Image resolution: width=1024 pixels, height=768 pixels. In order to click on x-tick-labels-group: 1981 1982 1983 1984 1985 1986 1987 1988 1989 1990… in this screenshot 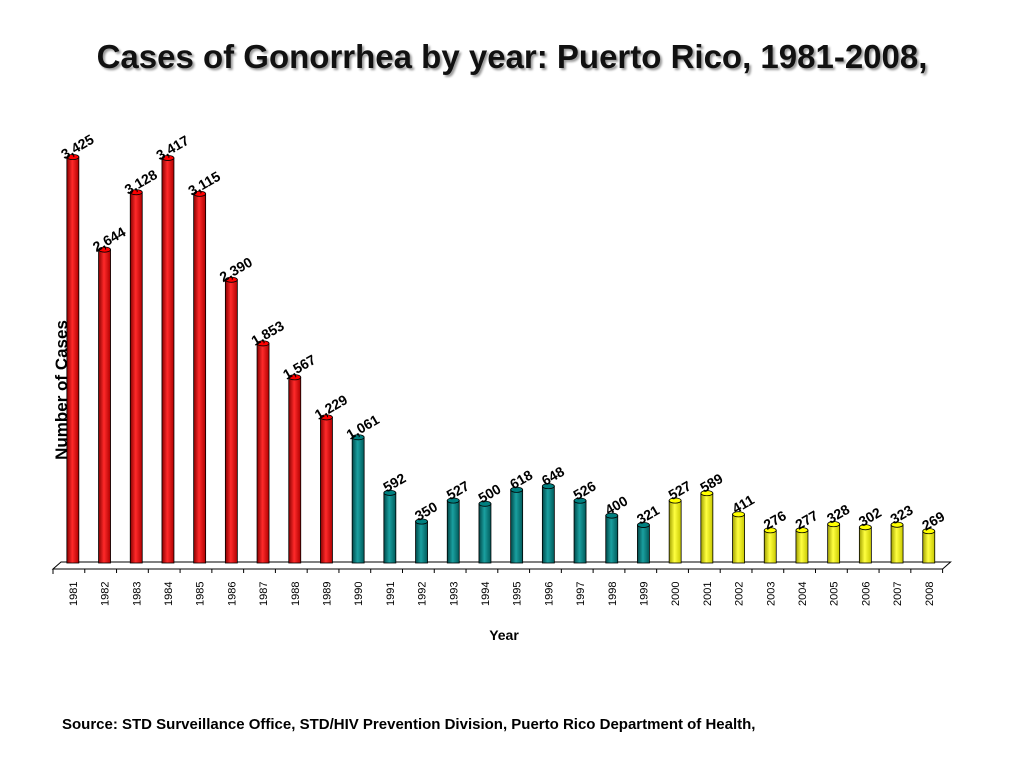, I will do `click(502, 594)`.